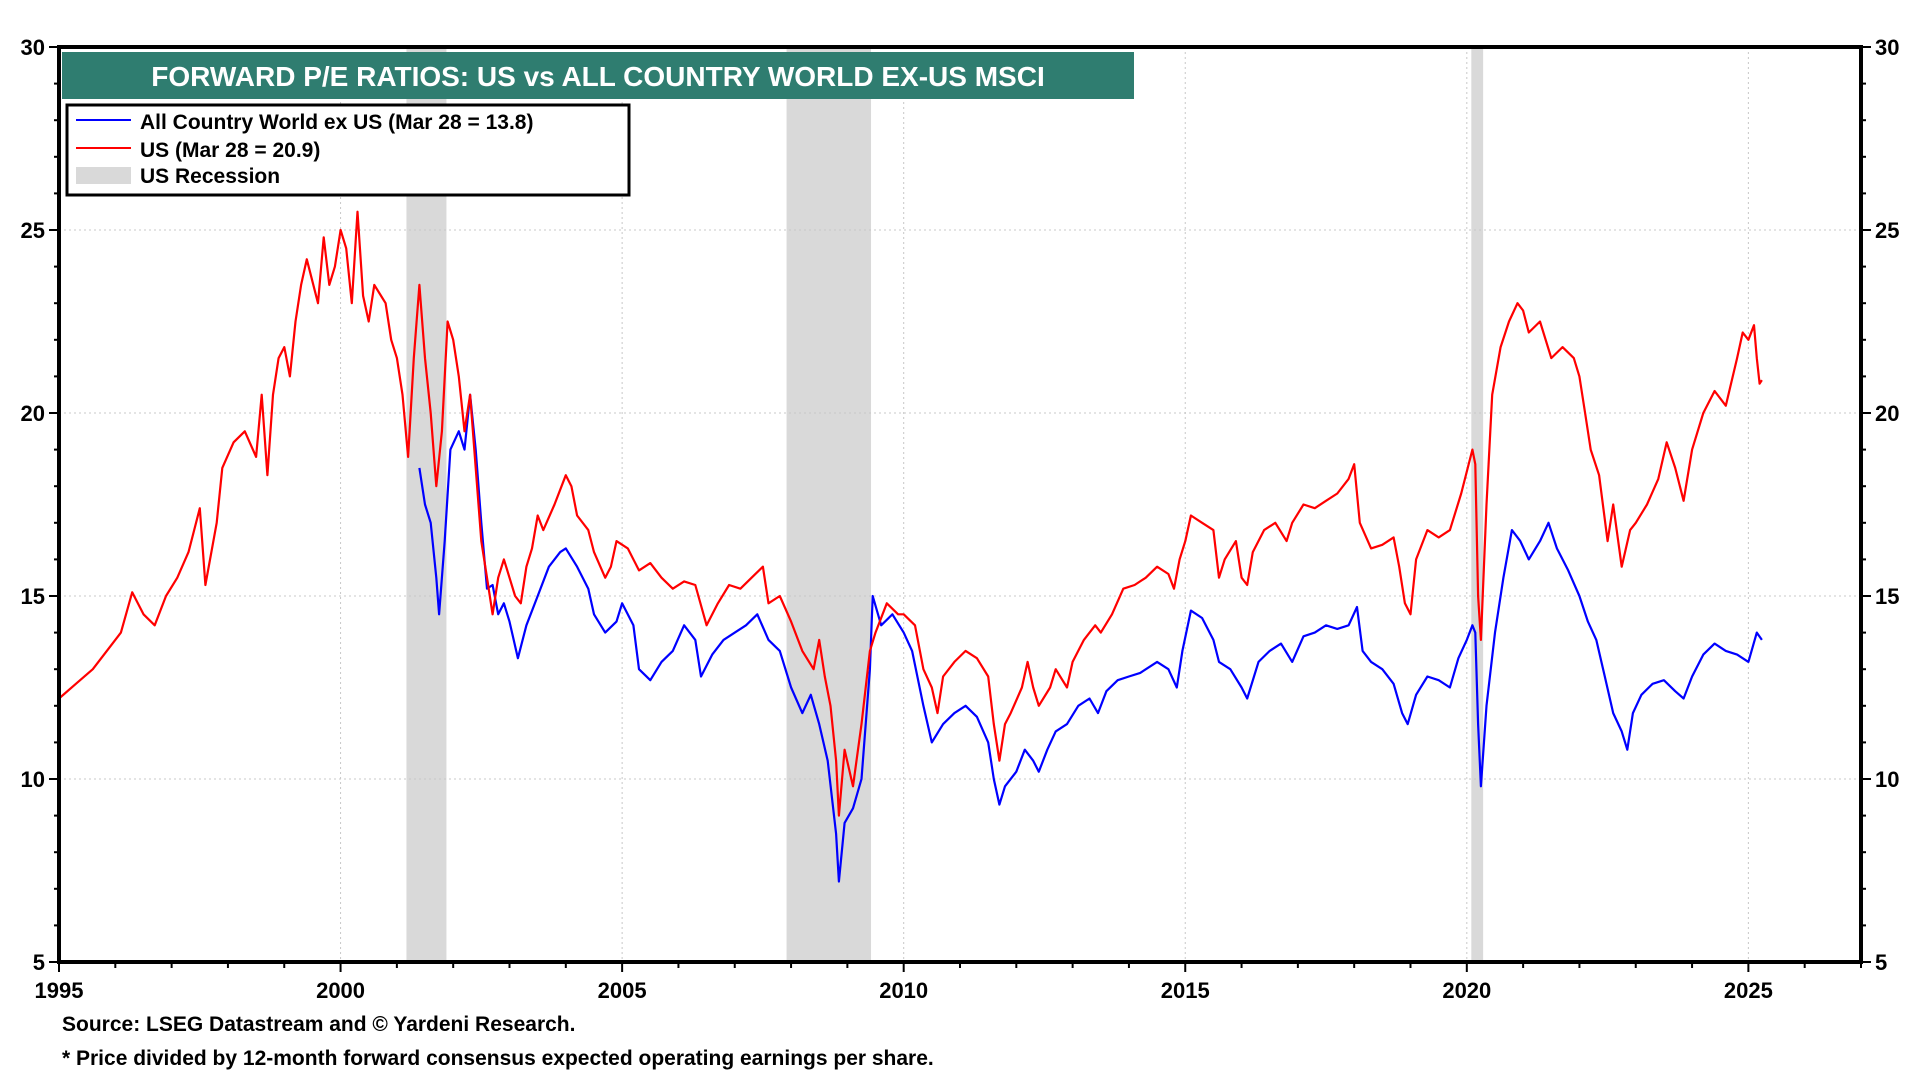 This screenshot has height=1080, width=1920. Describe the element at coordinates (33, 596) in the screenshot. I see `y-tick-label-left: 15` at that location.